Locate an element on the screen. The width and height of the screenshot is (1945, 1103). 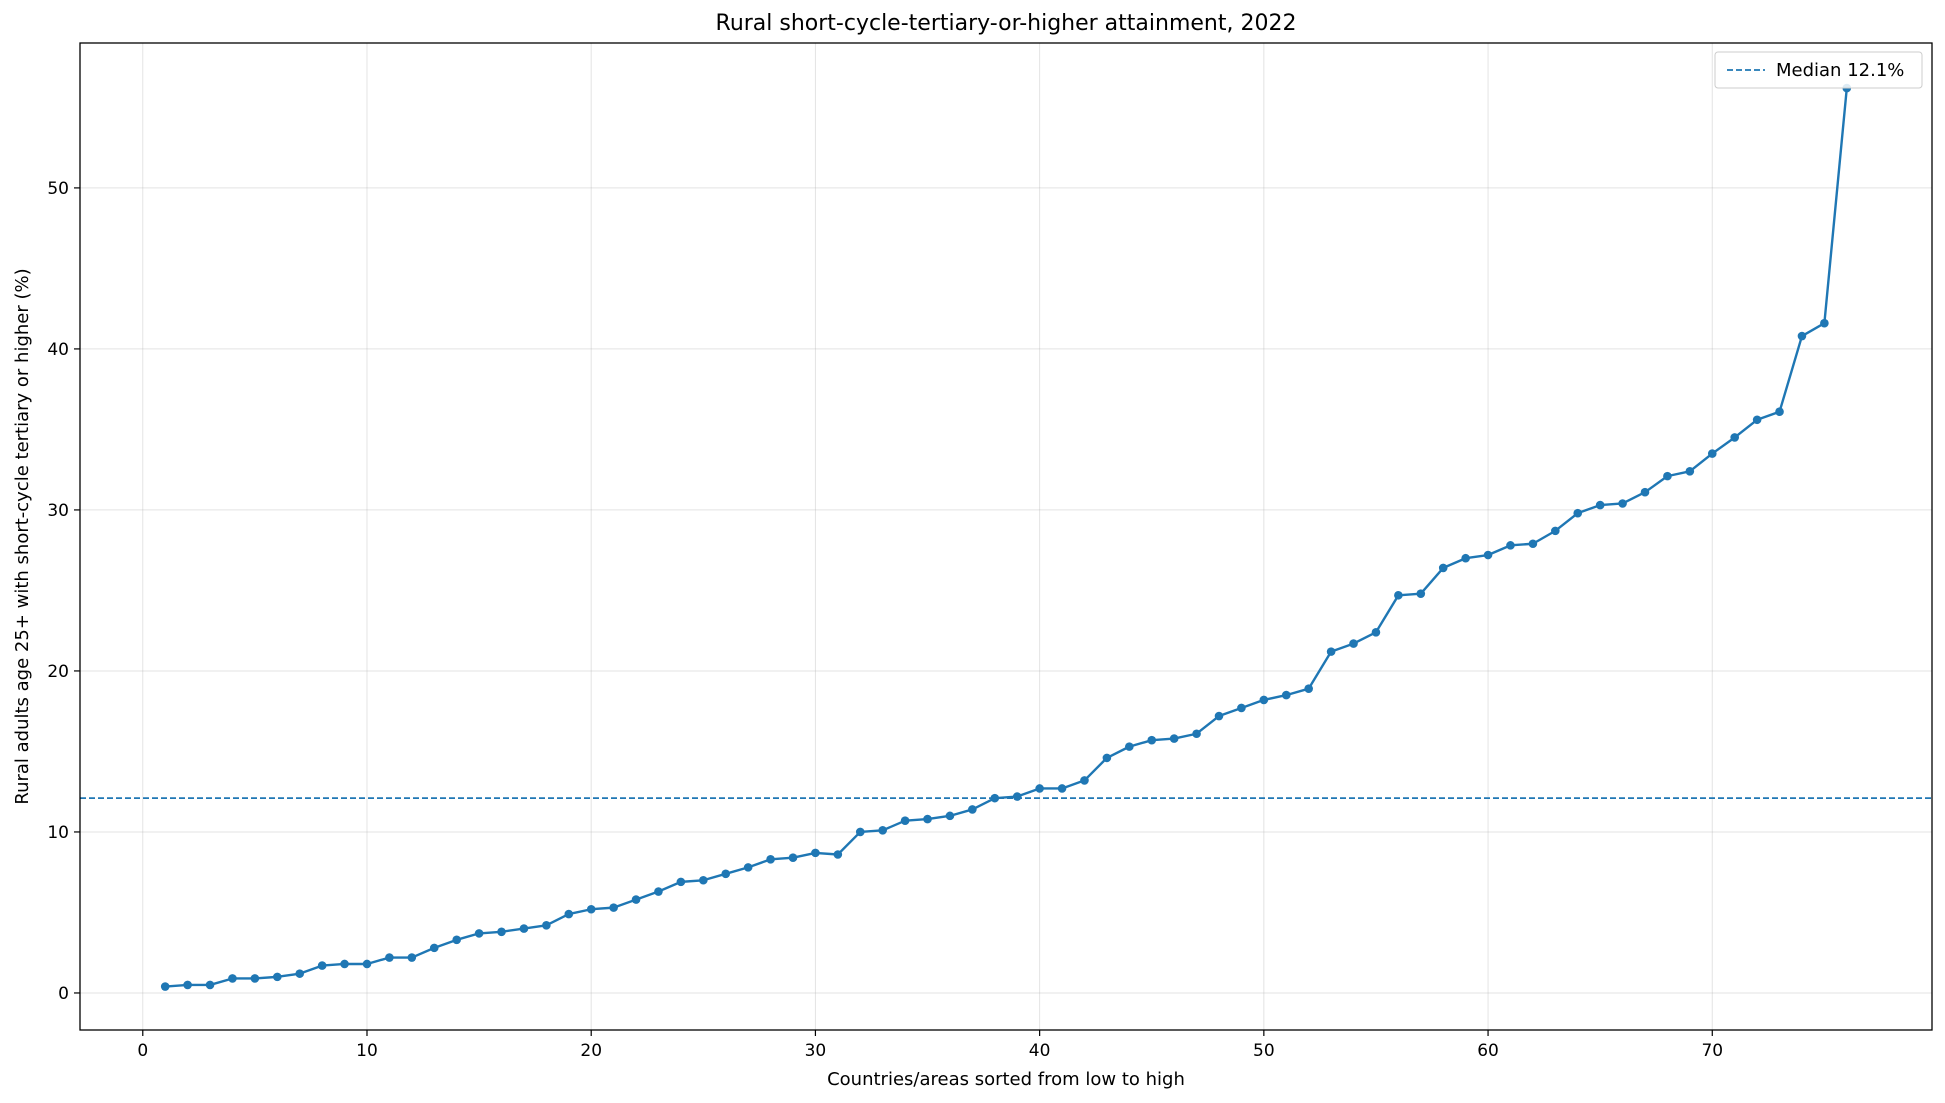
y-tick-label: 50 is located at coordinates (58, 189).